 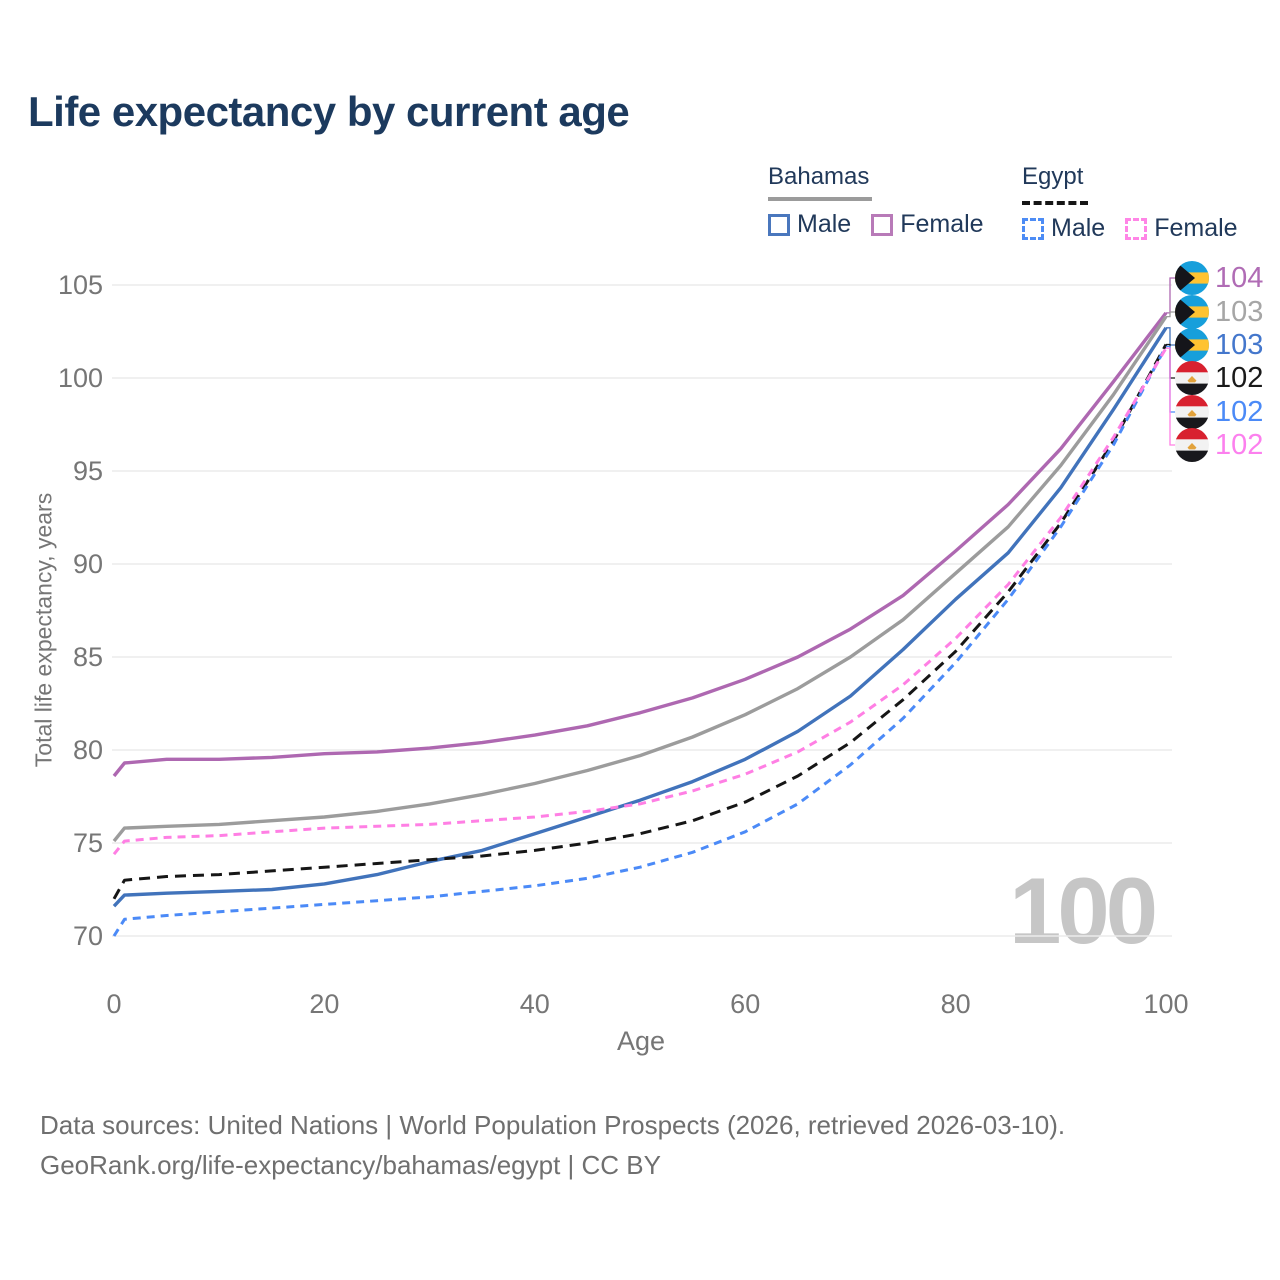 I want to click on legend-label-bahamas-female: Female, so click(x=942, y=224).